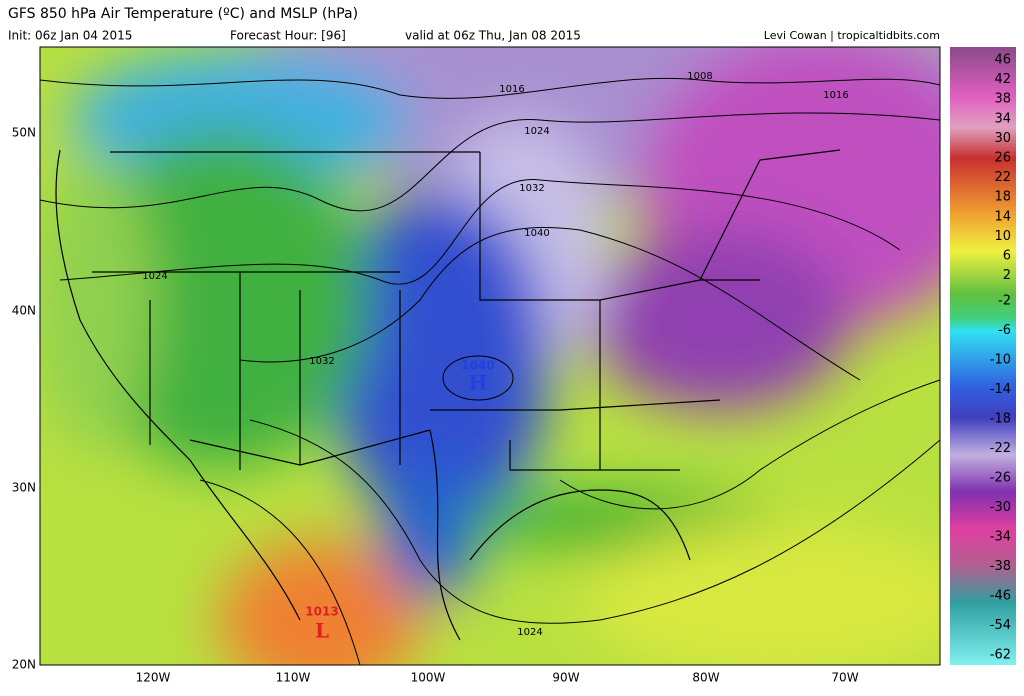  I want to click on colorbar-label: -54, so click(1000, 625).